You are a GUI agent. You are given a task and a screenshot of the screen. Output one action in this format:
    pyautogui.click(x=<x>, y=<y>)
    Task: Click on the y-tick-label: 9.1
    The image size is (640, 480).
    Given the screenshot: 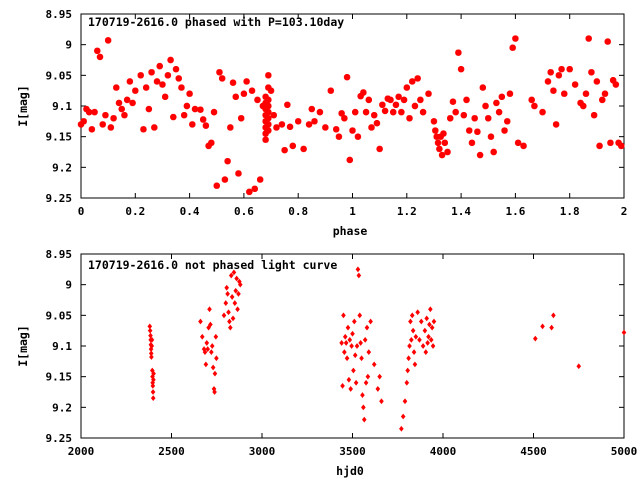 What is the action you would take?
    pyautogui.click(x=62, y=106)
    